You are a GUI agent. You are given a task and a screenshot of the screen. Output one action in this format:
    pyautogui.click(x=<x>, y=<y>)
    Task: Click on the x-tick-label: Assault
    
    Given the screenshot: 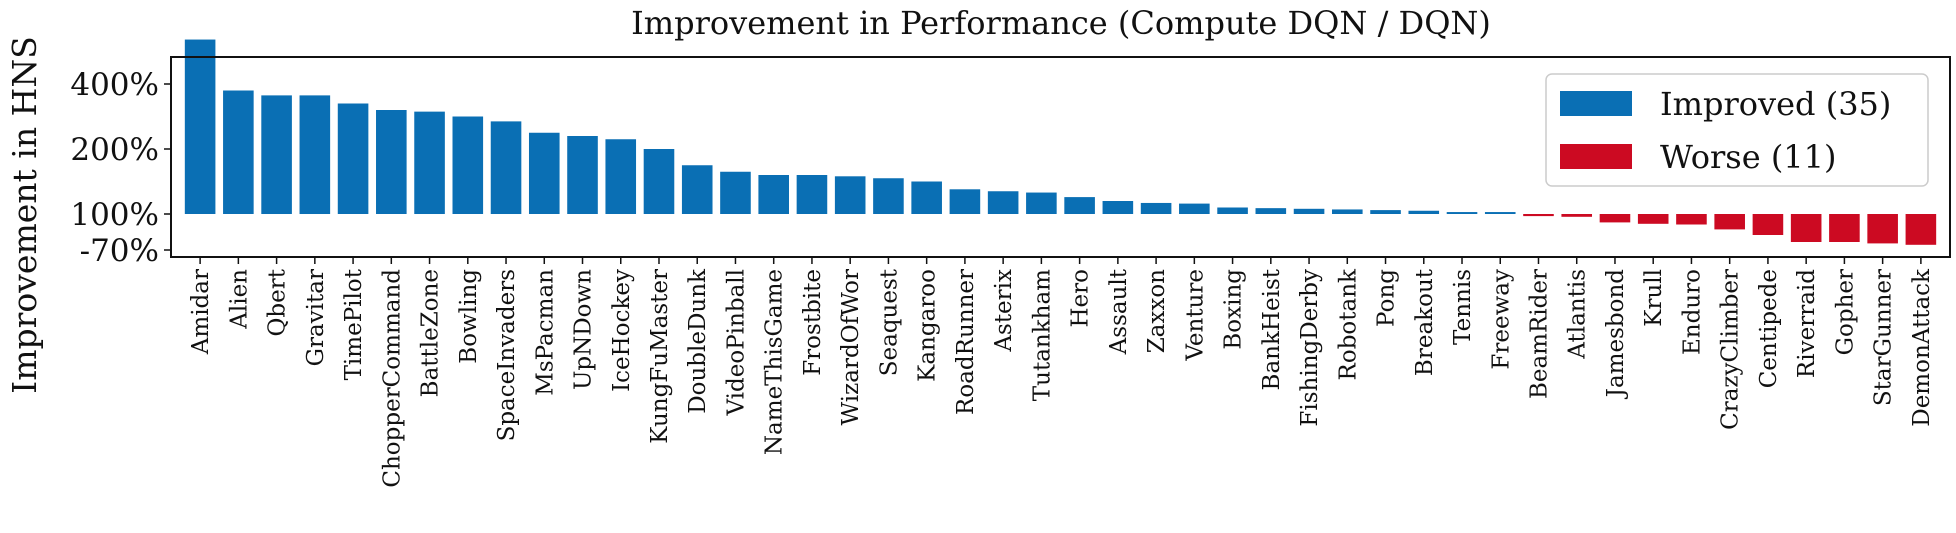 What is the action you would take?
    pyautogui.click(x=1119, y=311)
    